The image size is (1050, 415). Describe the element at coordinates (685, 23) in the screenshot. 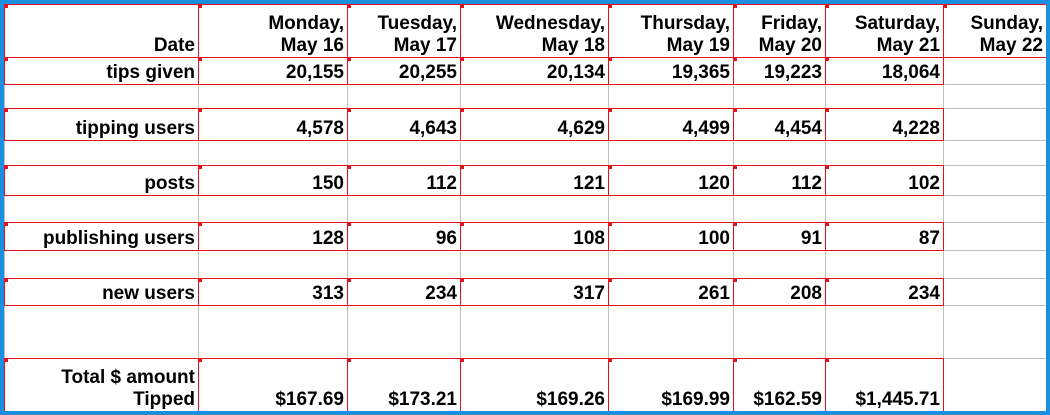

I see `cell-text: Thursday,` at that location.